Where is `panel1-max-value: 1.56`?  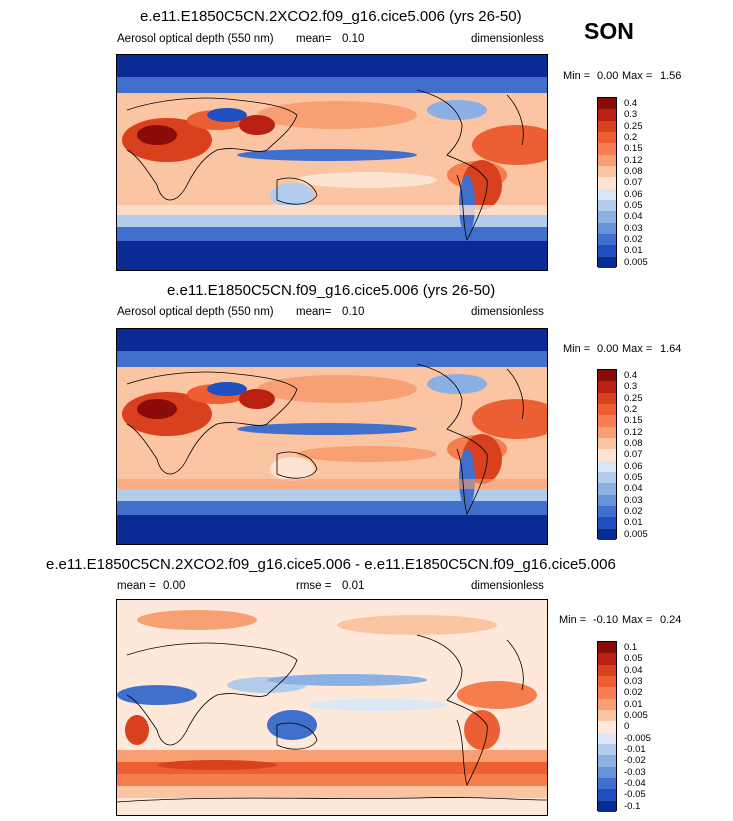 panel1-max-value: 1.56 is located at coordinates (671, 76).